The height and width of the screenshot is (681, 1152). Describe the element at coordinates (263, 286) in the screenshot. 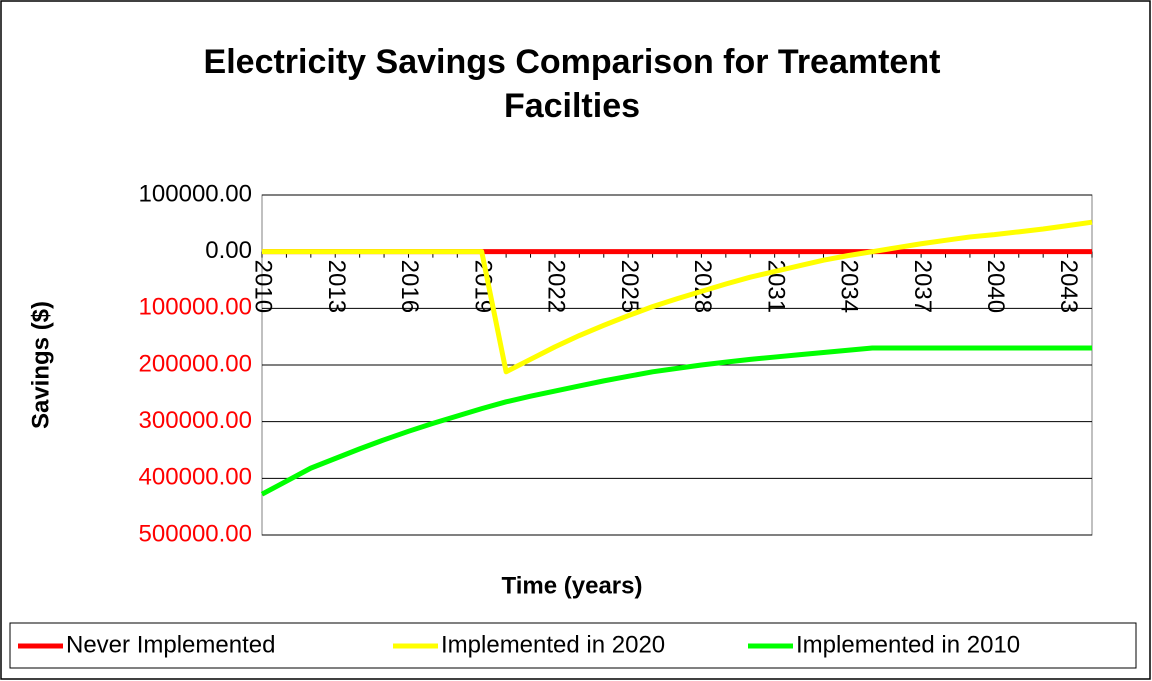

I see `x-tick-label: 2010` at that location.